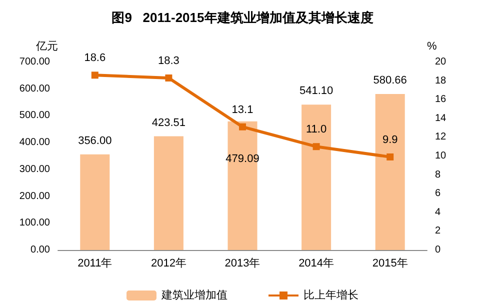 The width and height of the screenshot is (485, 308). I want to click on y2-axis-title: %, so click(432, 46).